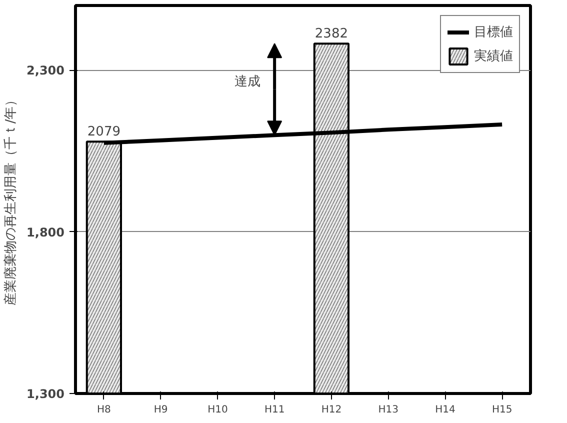 This screenshot has width=567, height=423. Describe the element at coordinates (331, 34) in the screenshot. I see `data-label: 2382` at that location.